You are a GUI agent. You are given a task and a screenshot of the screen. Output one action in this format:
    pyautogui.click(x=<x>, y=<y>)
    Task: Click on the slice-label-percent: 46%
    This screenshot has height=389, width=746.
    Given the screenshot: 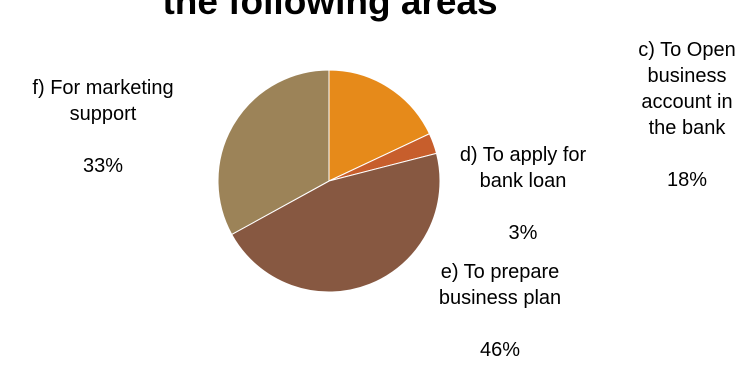 What is the action you would take?
    pyautogui.click(x=500, y=350)
    